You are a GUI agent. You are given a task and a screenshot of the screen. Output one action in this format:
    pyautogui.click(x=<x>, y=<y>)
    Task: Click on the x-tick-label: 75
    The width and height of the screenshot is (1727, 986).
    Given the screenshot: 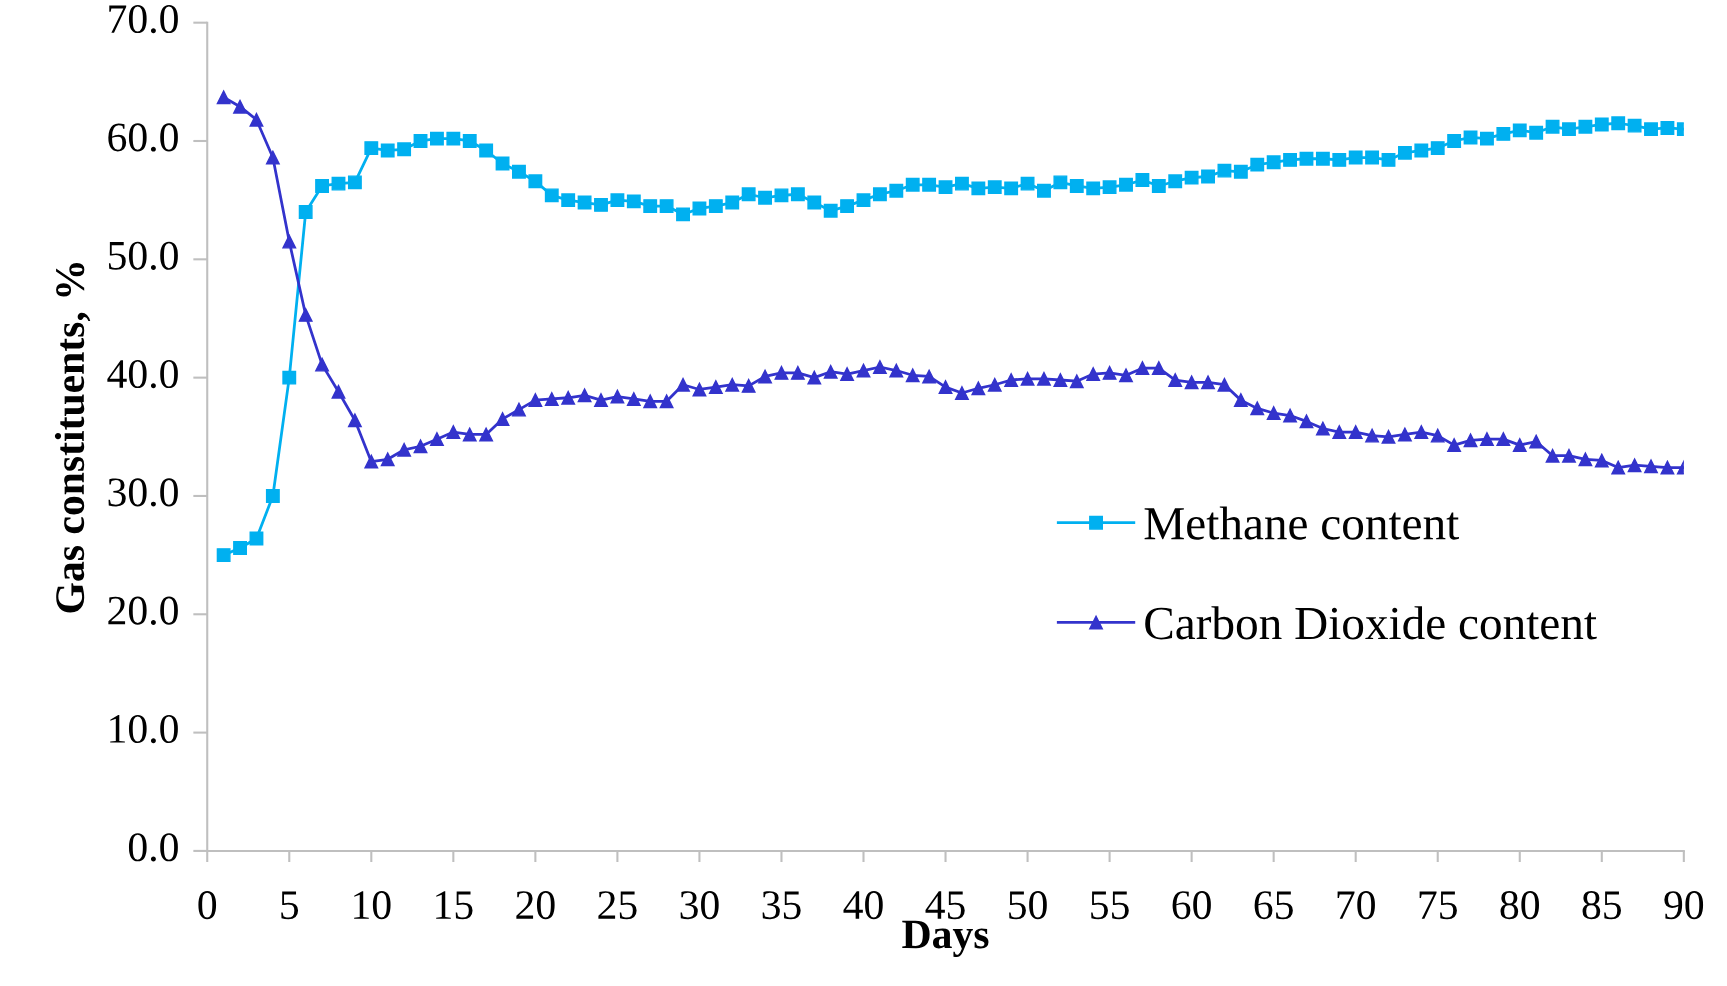 What is the action you would take?
    pyautogui.click(x=1438, y=905)
    